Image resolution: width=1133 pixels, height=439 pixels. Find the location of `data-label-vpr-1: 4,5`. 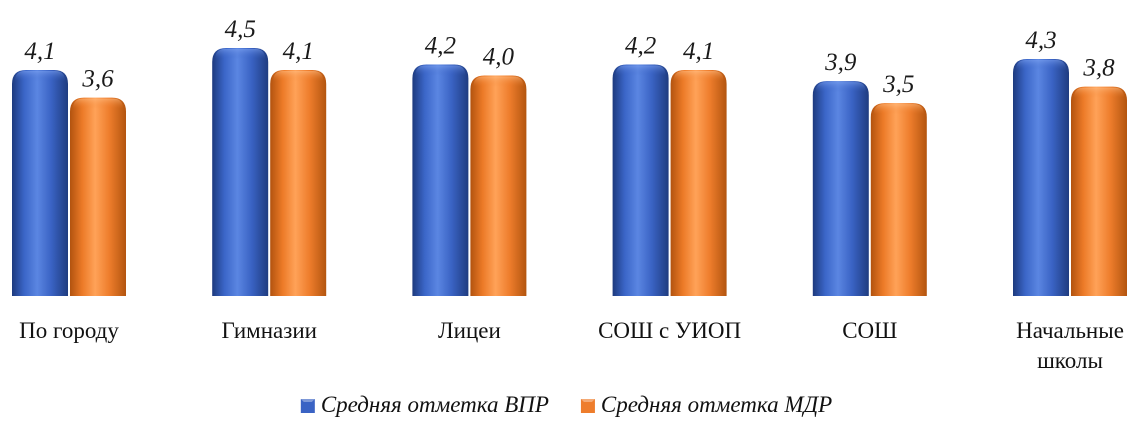

data-label-vpr-1: 4,5 is located at coordinates (240, 29).